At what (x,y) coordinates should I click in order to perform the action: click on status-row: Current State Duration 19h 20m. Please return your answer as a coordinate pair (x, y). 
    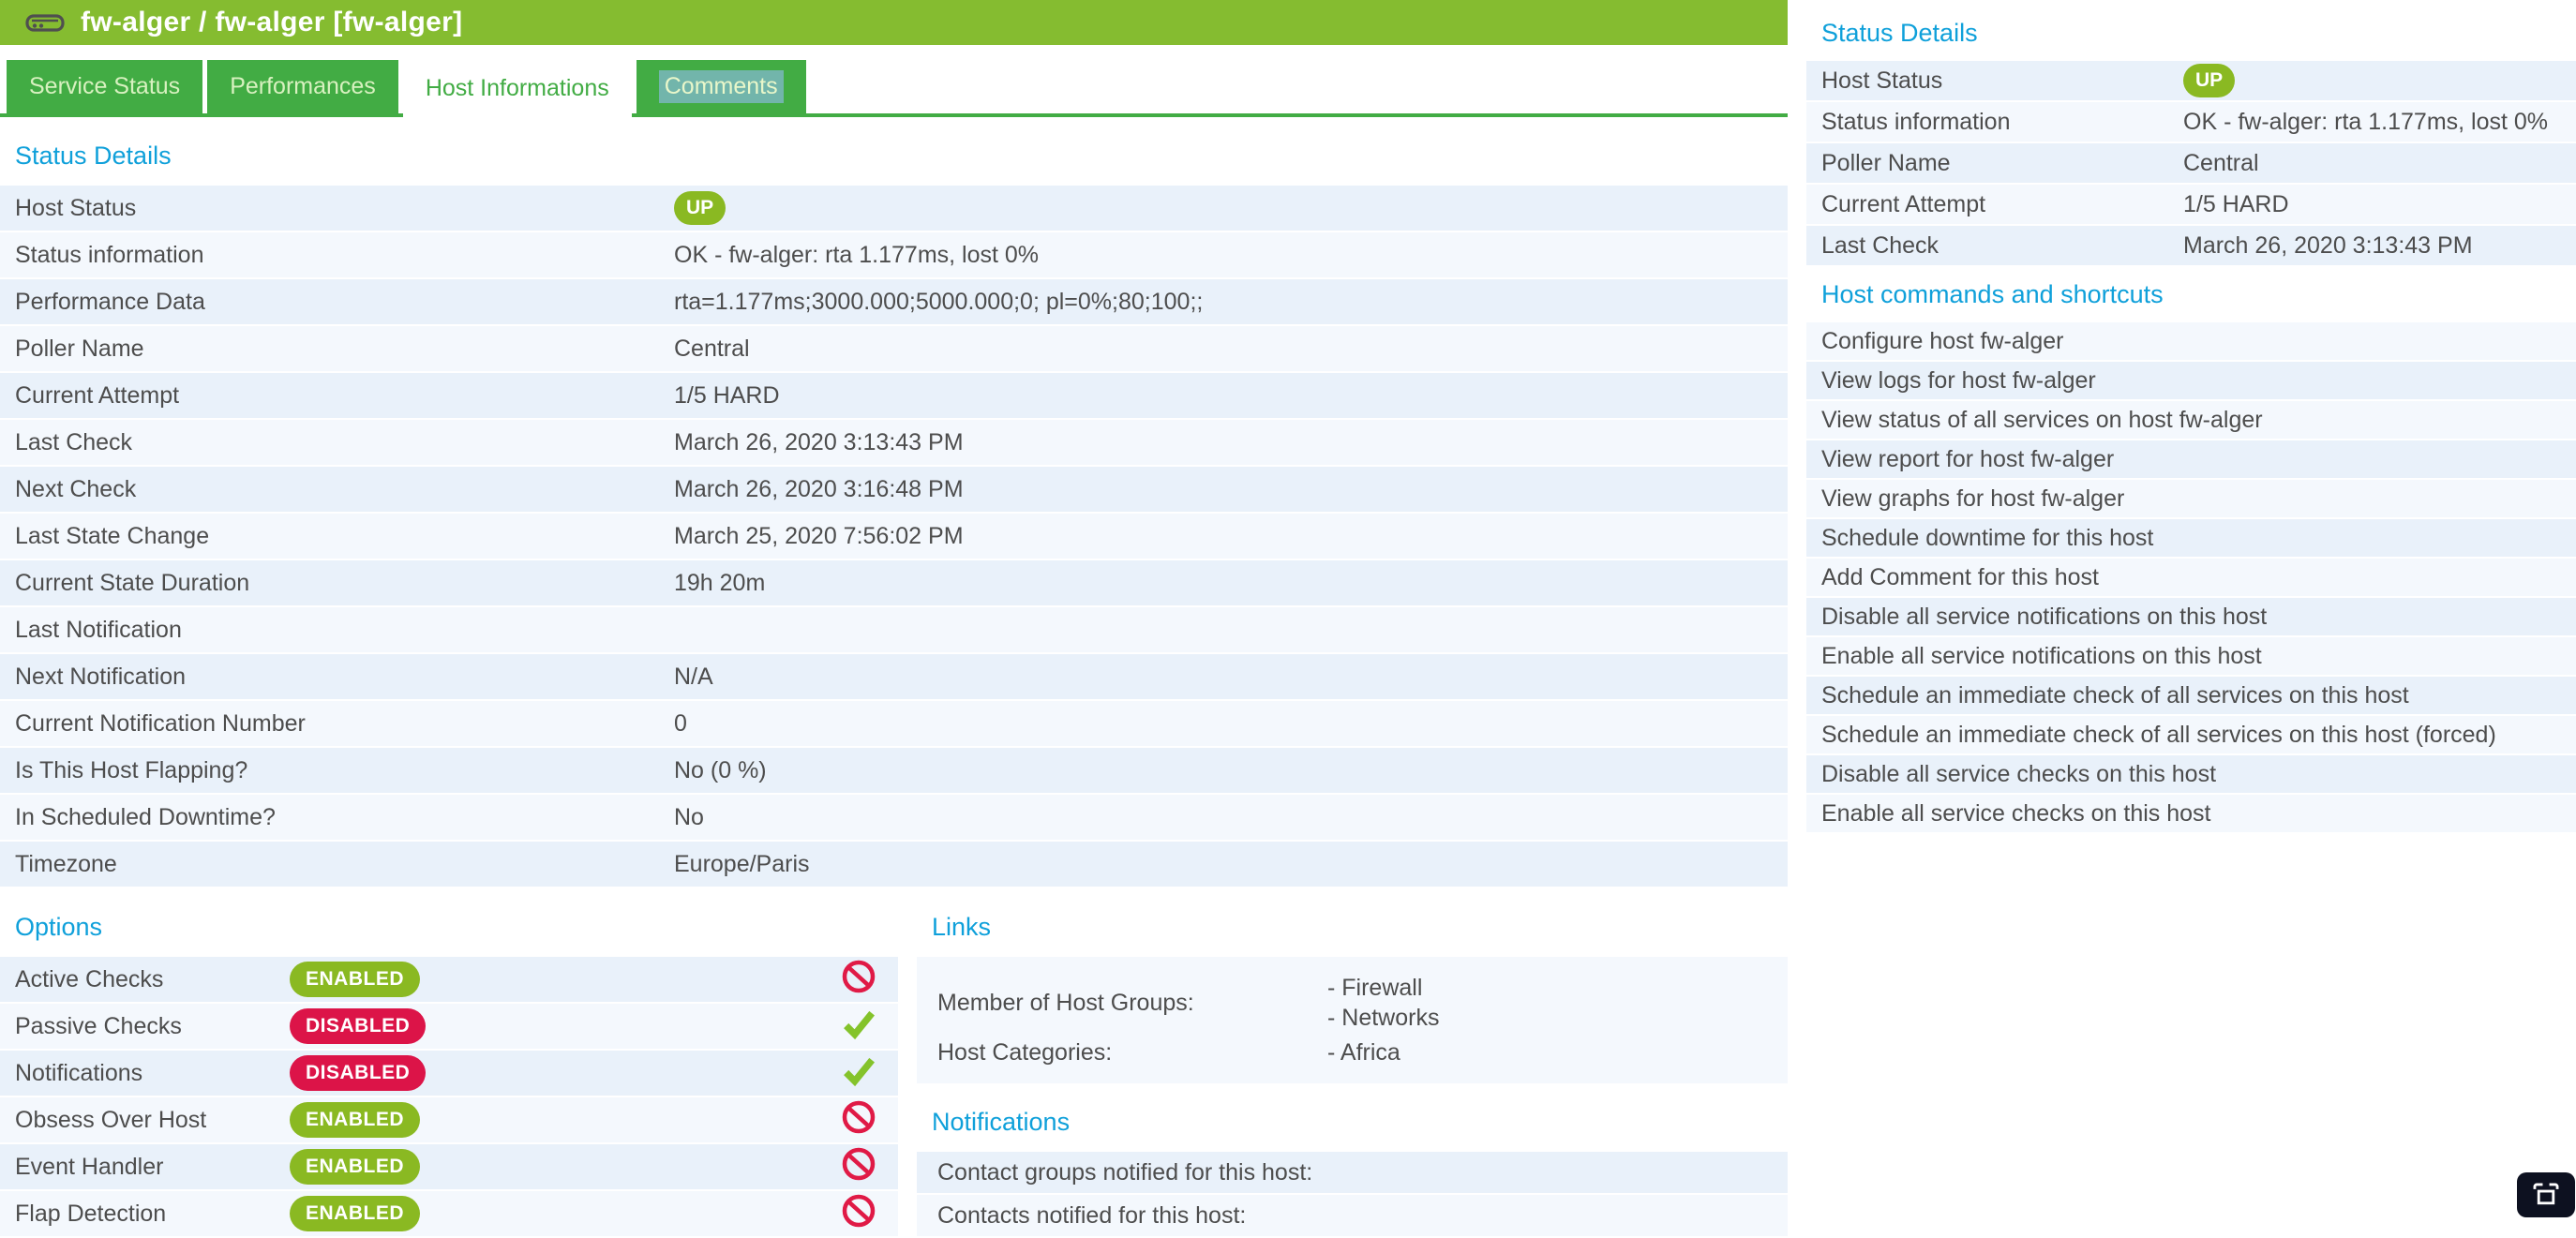
    Looking at the image, I should click on (894, 583).